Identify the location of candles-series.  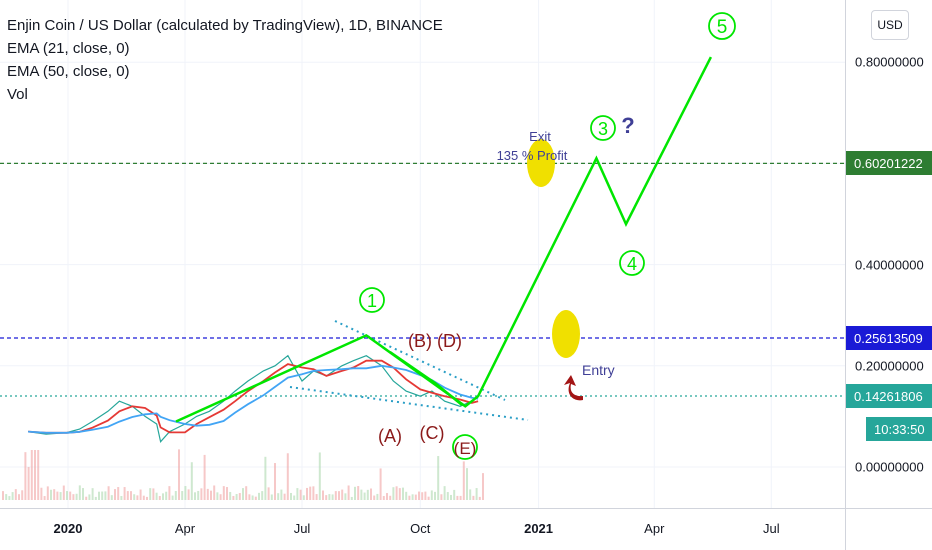
(253, 398).